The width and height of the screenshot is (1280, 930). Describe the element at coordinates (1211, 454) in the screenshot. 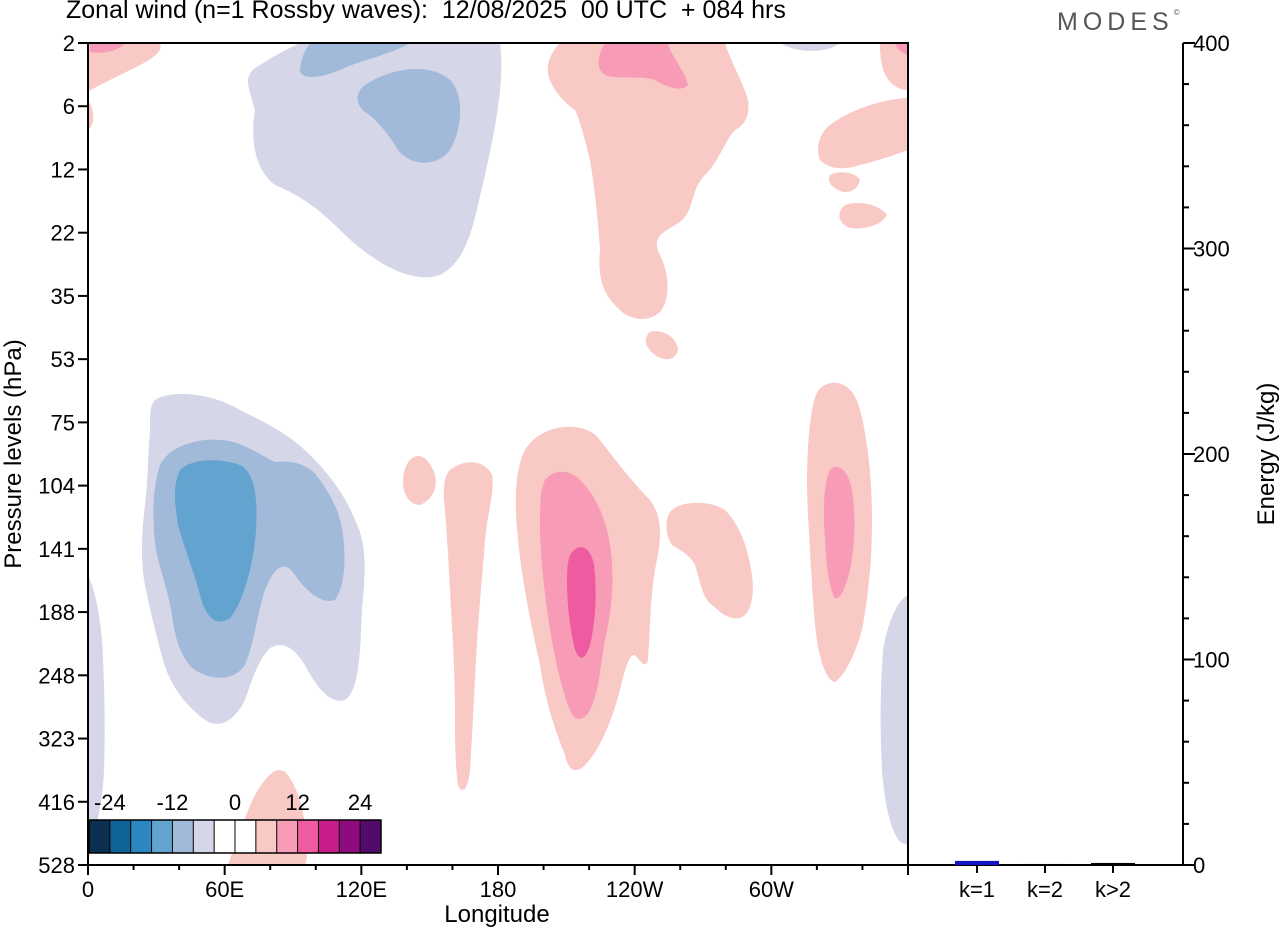

I see `energy-tick-label: 200` at that location.